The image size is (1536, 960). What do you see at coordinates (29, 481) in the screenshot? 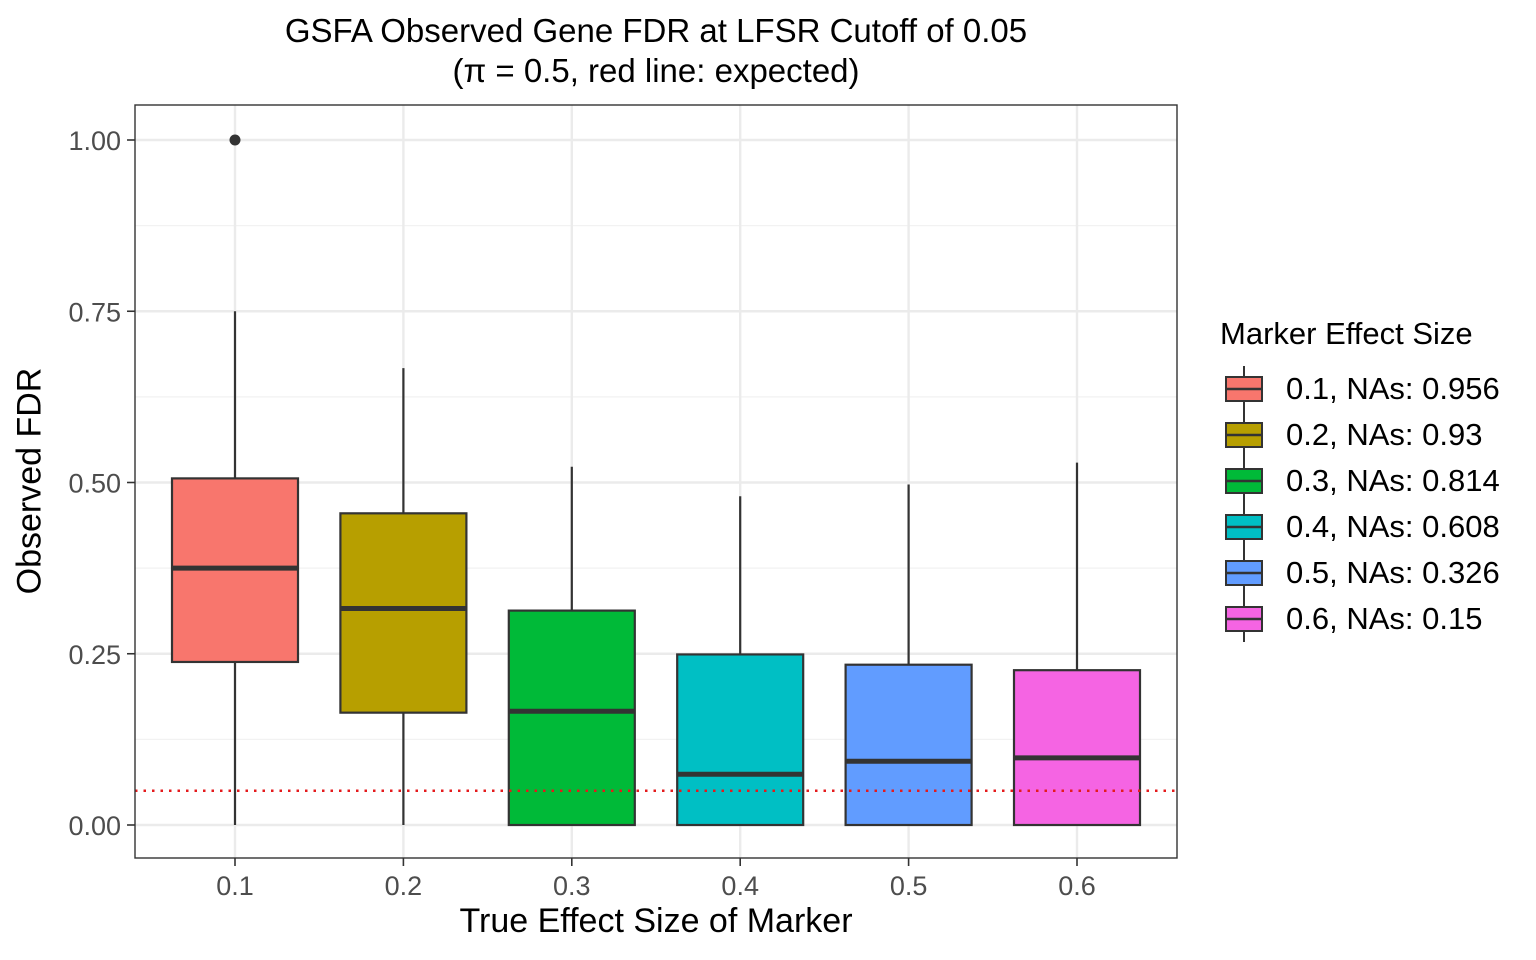
I see `y-axis-title: Observed FDR` at bounding box center [29, 481].